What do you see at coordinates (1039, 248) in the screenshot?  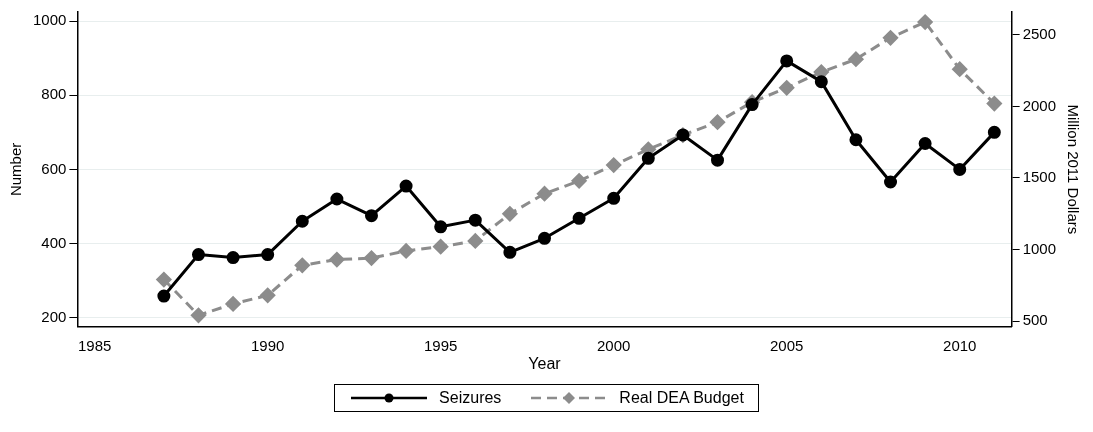 I see `y2-tick-label: 1000` at bounding box center [1039, 248].